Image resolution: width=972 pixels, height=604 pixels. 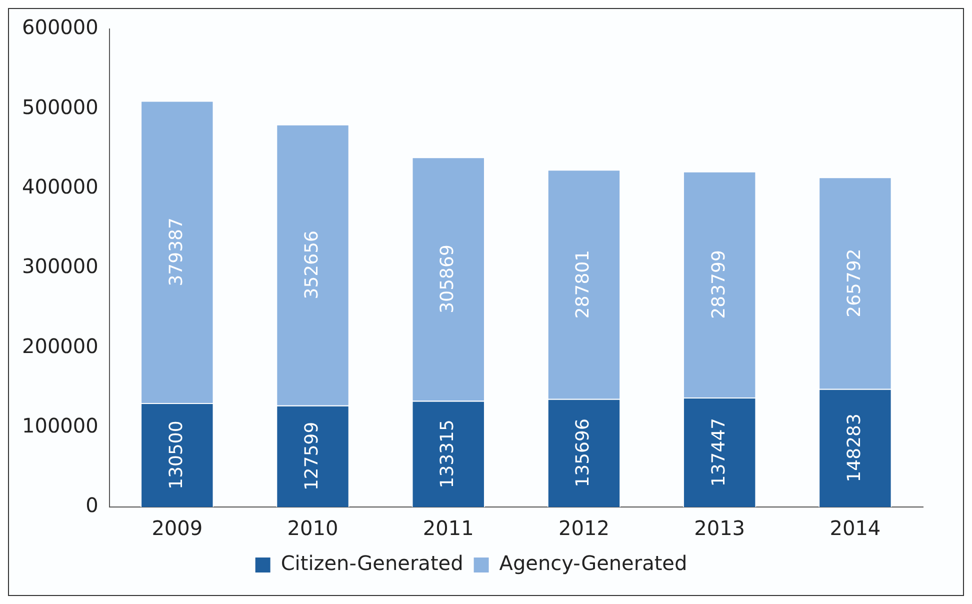 I want to click on legend-label: Agency-Generated, so click(x=593, y=563).